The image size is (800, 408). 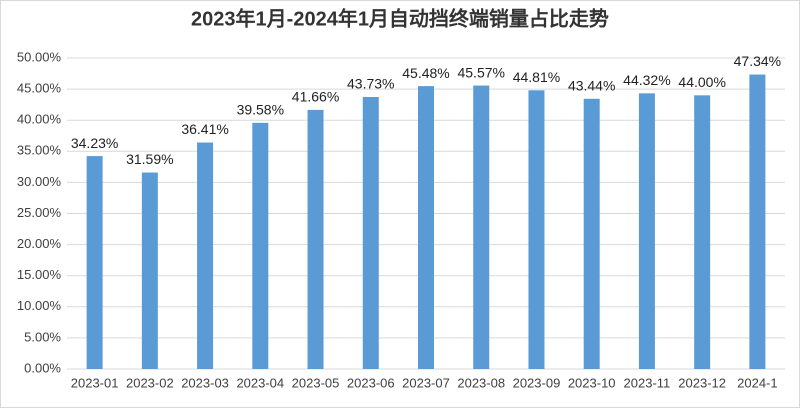 I want to click on x-tick-label: 2024-1, so click(x=757, y=382).